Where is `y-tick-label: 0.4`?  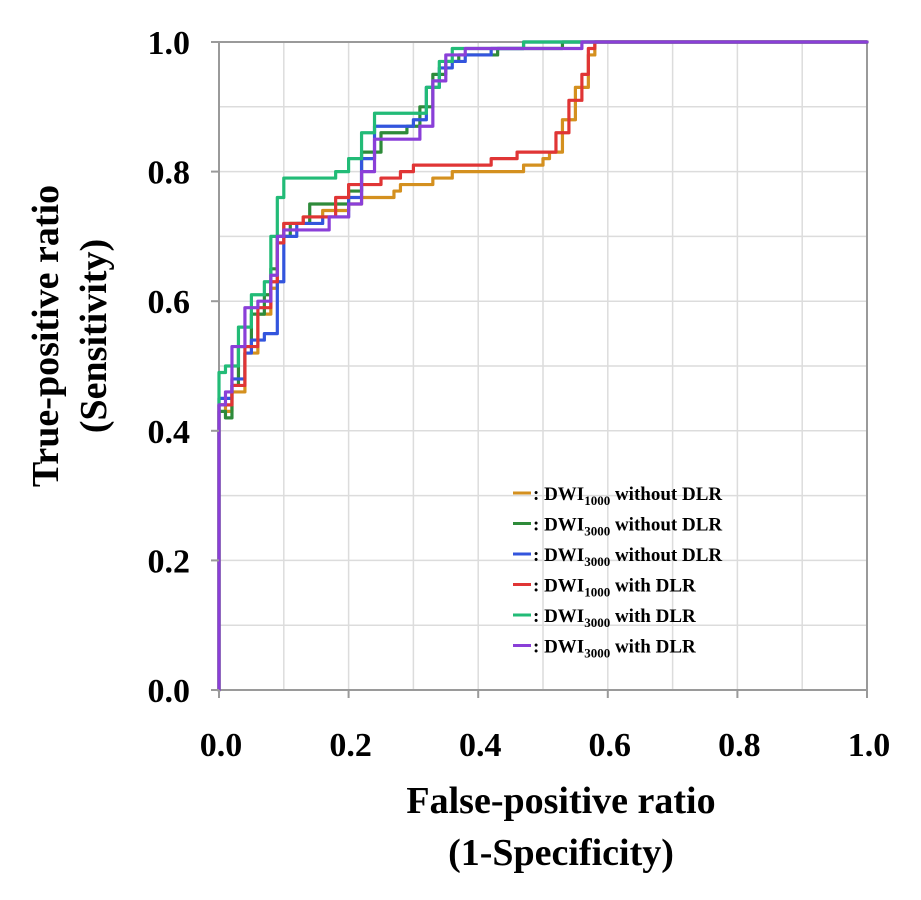
y-tick-label: 0.4 is located at coordinates (169, 432).